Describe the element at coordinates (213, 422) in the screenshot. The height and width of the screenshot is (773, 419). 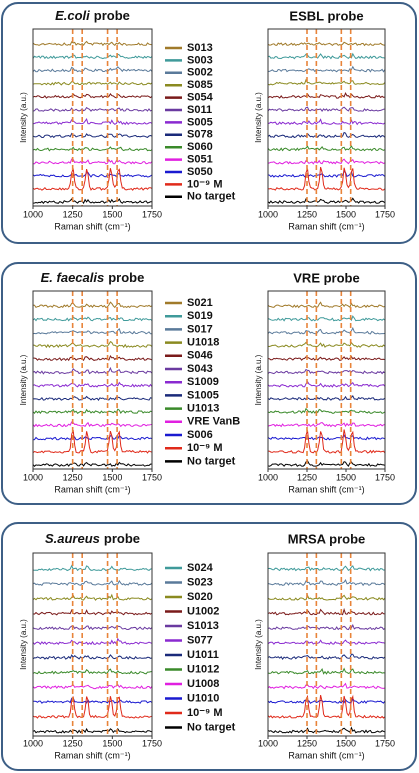
I see `legend-label: VRE VanB` at that location.